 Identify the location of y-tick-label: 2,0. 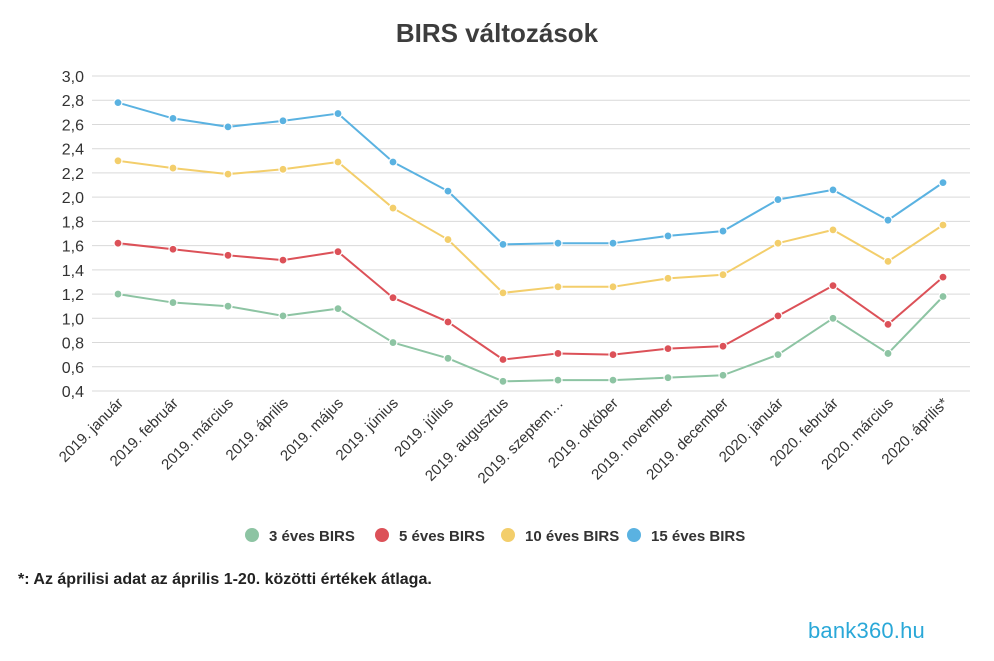
(73, 198).